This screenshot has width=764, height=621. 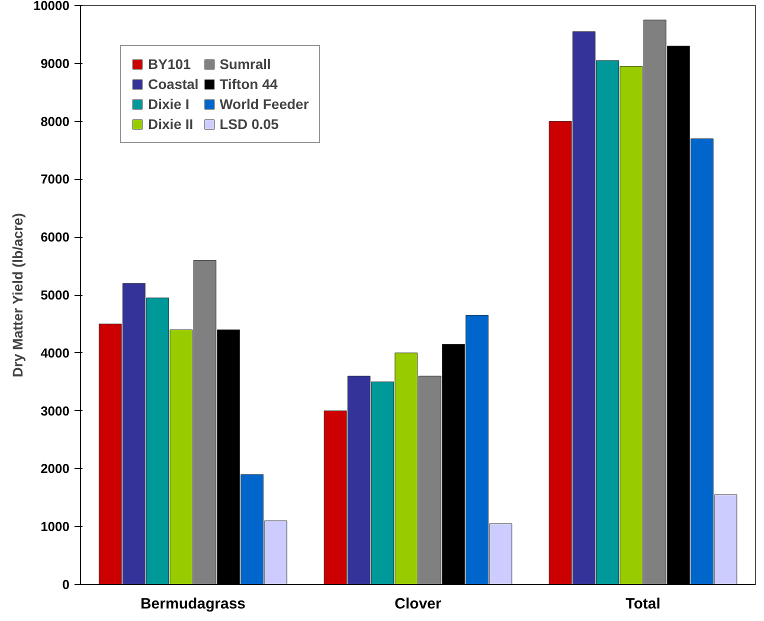 I want to click on y-tick-label: 8000, so click(x=55, y=121).